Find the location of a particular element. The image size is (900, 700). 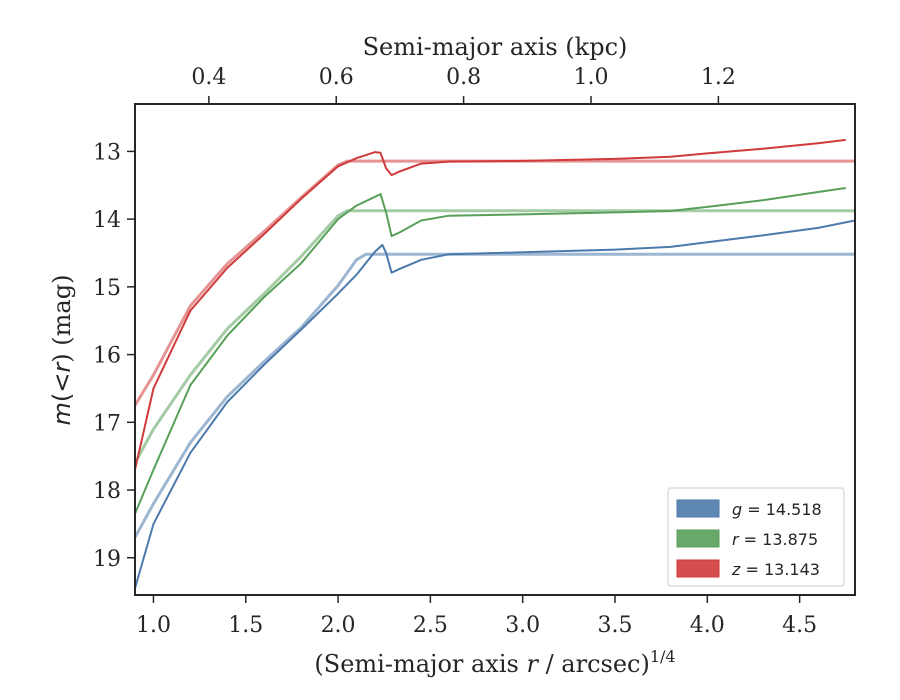

x-tick-label: 4.5 is located at coordinates (799, 625).